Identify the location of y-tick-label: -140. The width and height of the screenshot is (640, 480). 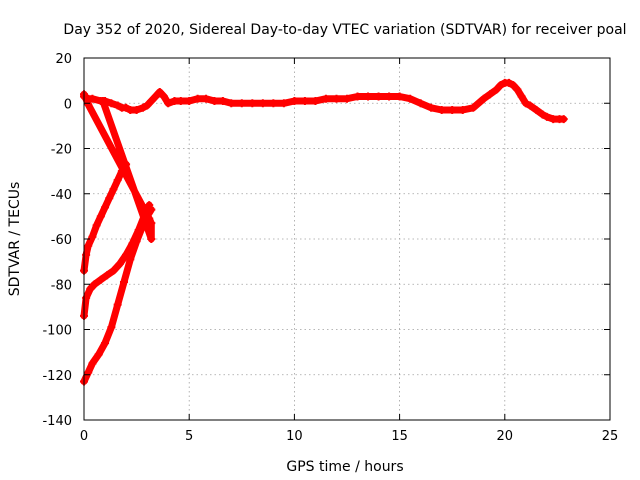
(57, 421).